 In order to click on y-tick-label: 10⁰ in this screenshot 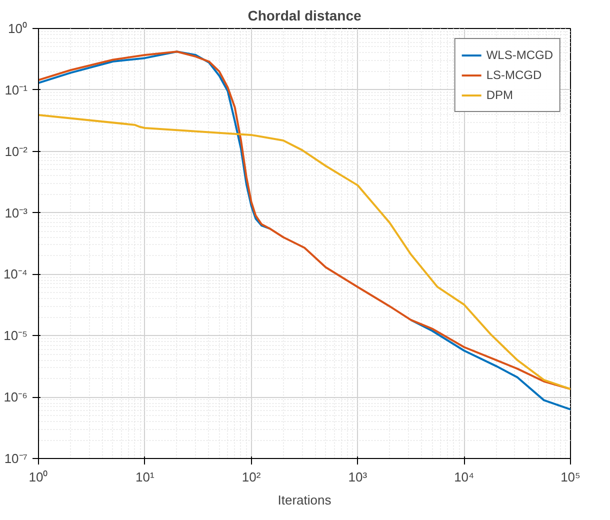, I will do `click(18, 28)`.